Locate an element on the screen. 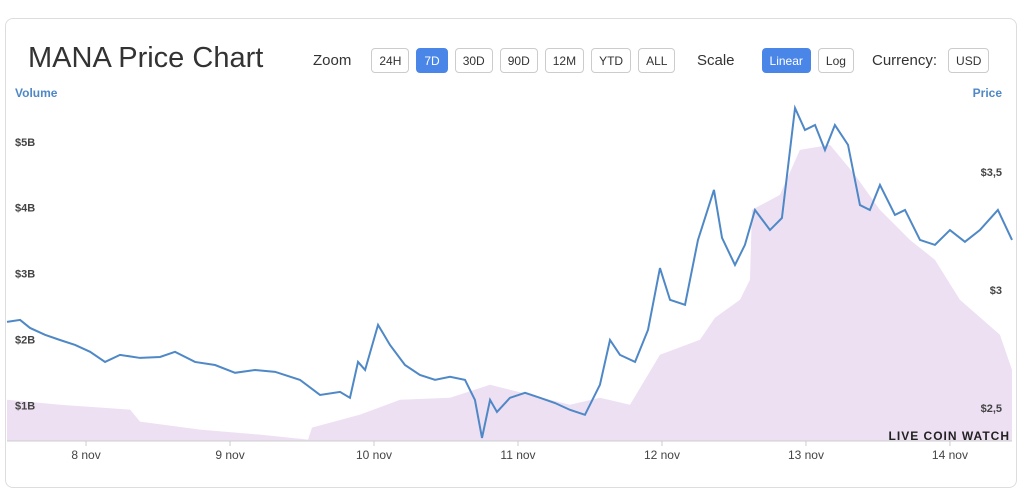 This screenshot has height=488, width=1024. zoom-button: 30D is located at coordinates (473, 60).